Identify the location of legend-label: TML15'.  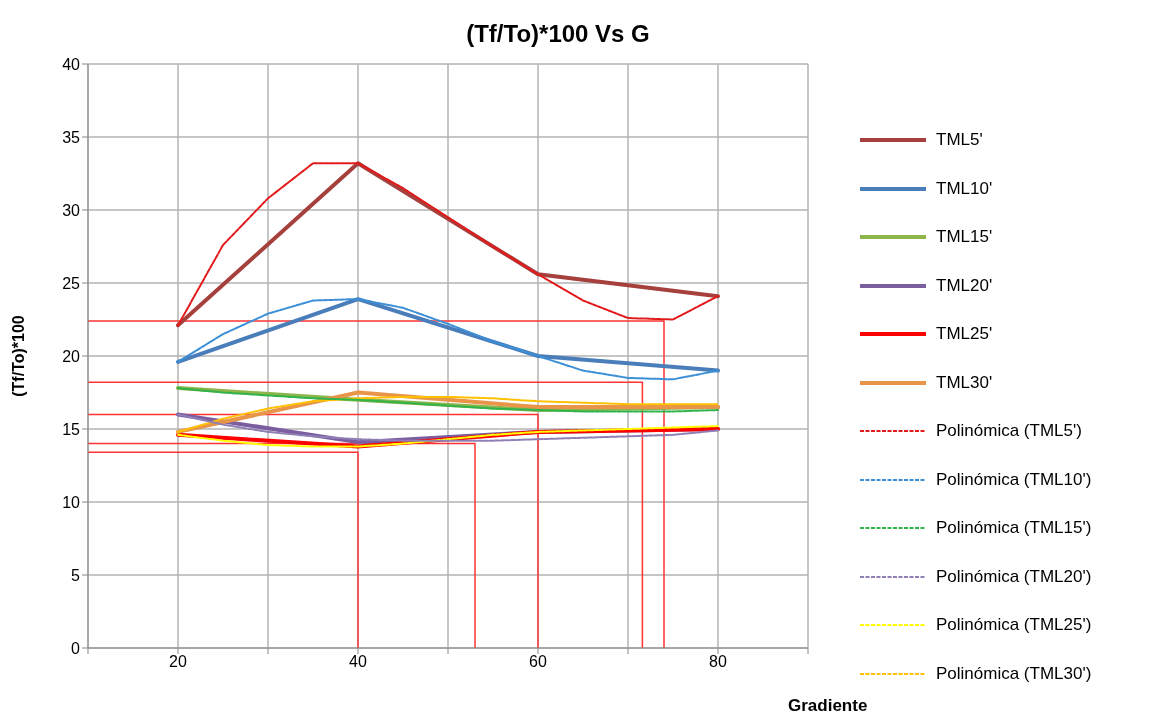
(964, 237).